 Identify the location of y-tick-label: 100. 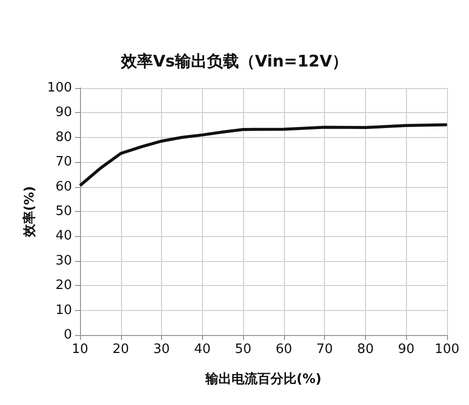
(59, 88).